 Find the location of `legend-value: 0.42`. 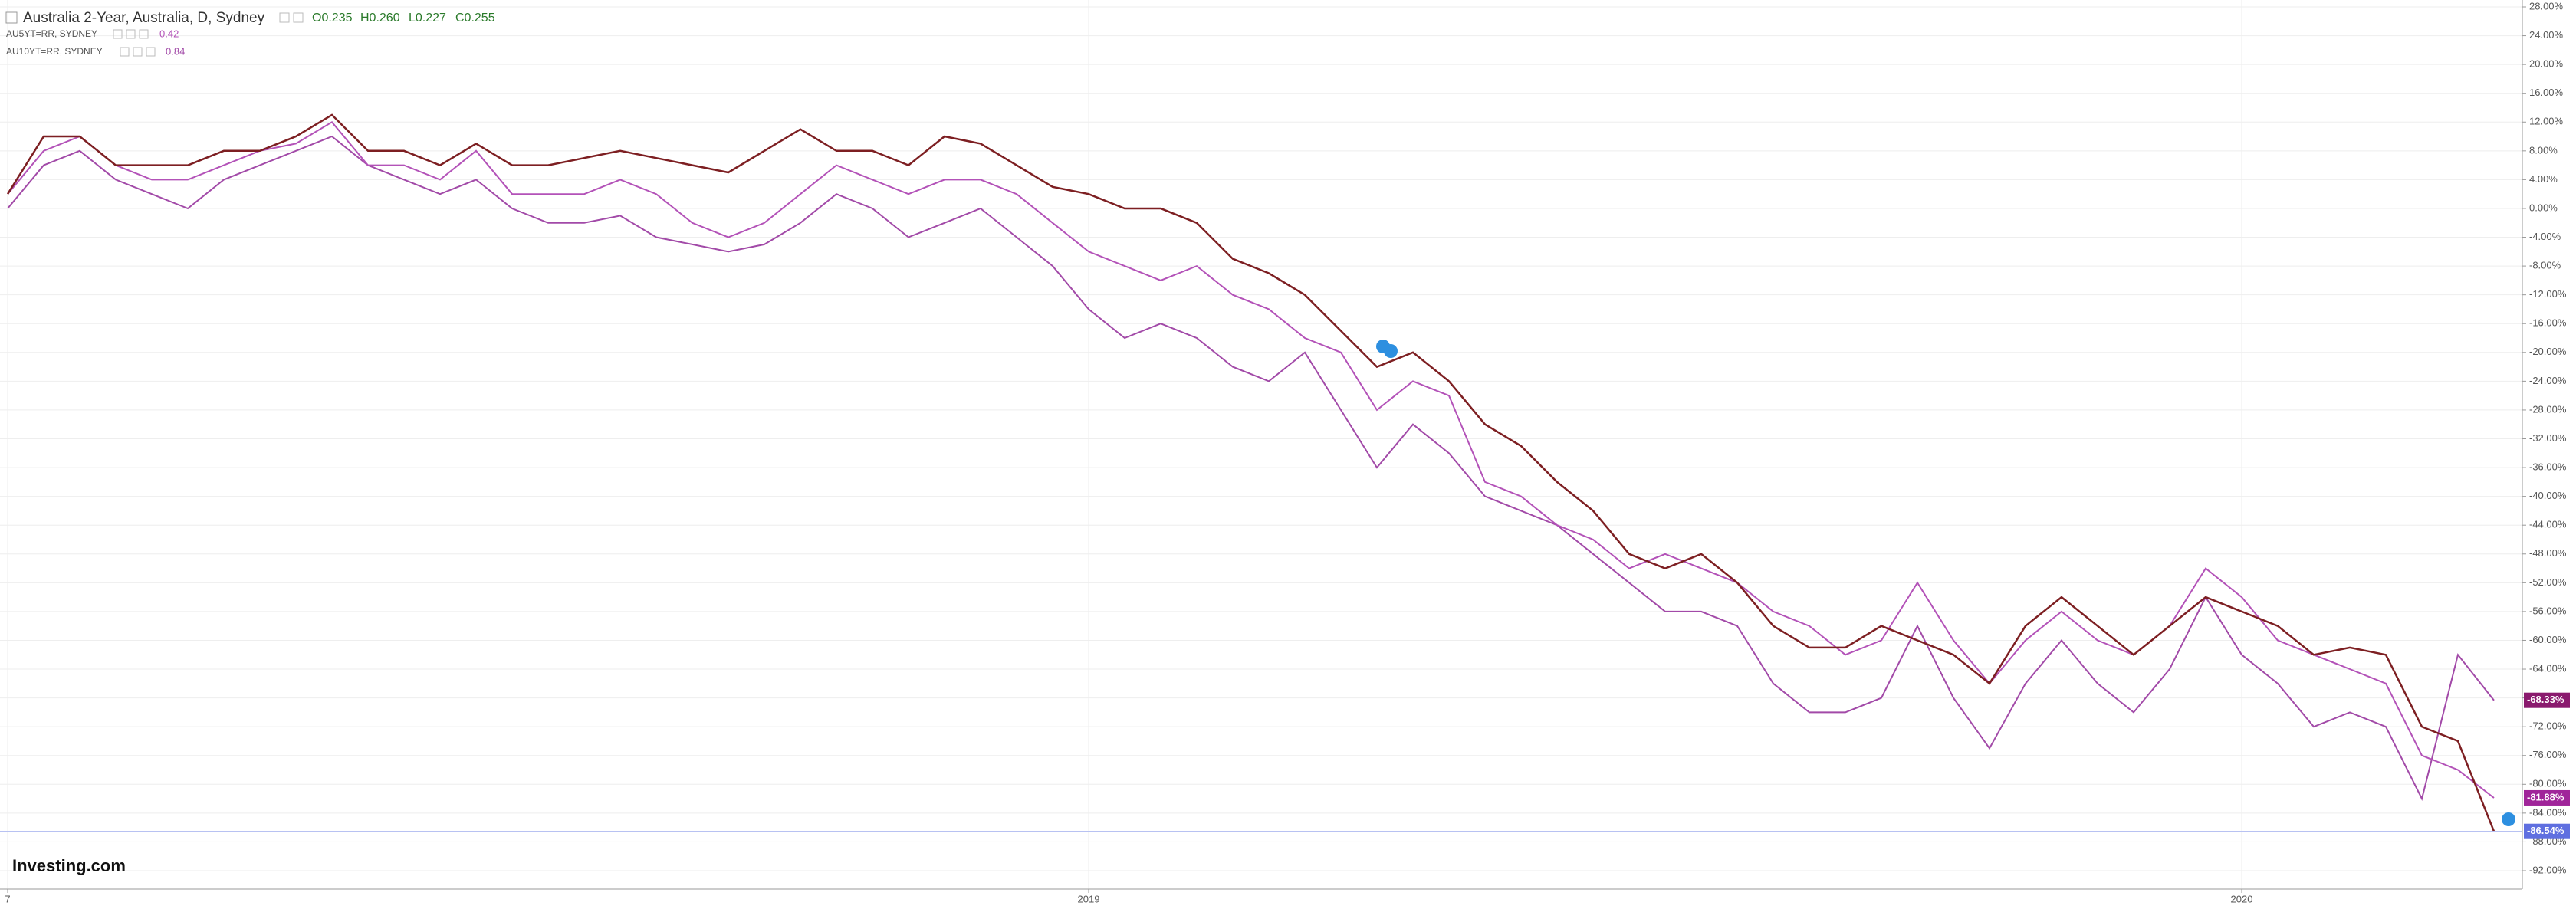

legend-value: 0.42 is located at coordinates (169, 33).